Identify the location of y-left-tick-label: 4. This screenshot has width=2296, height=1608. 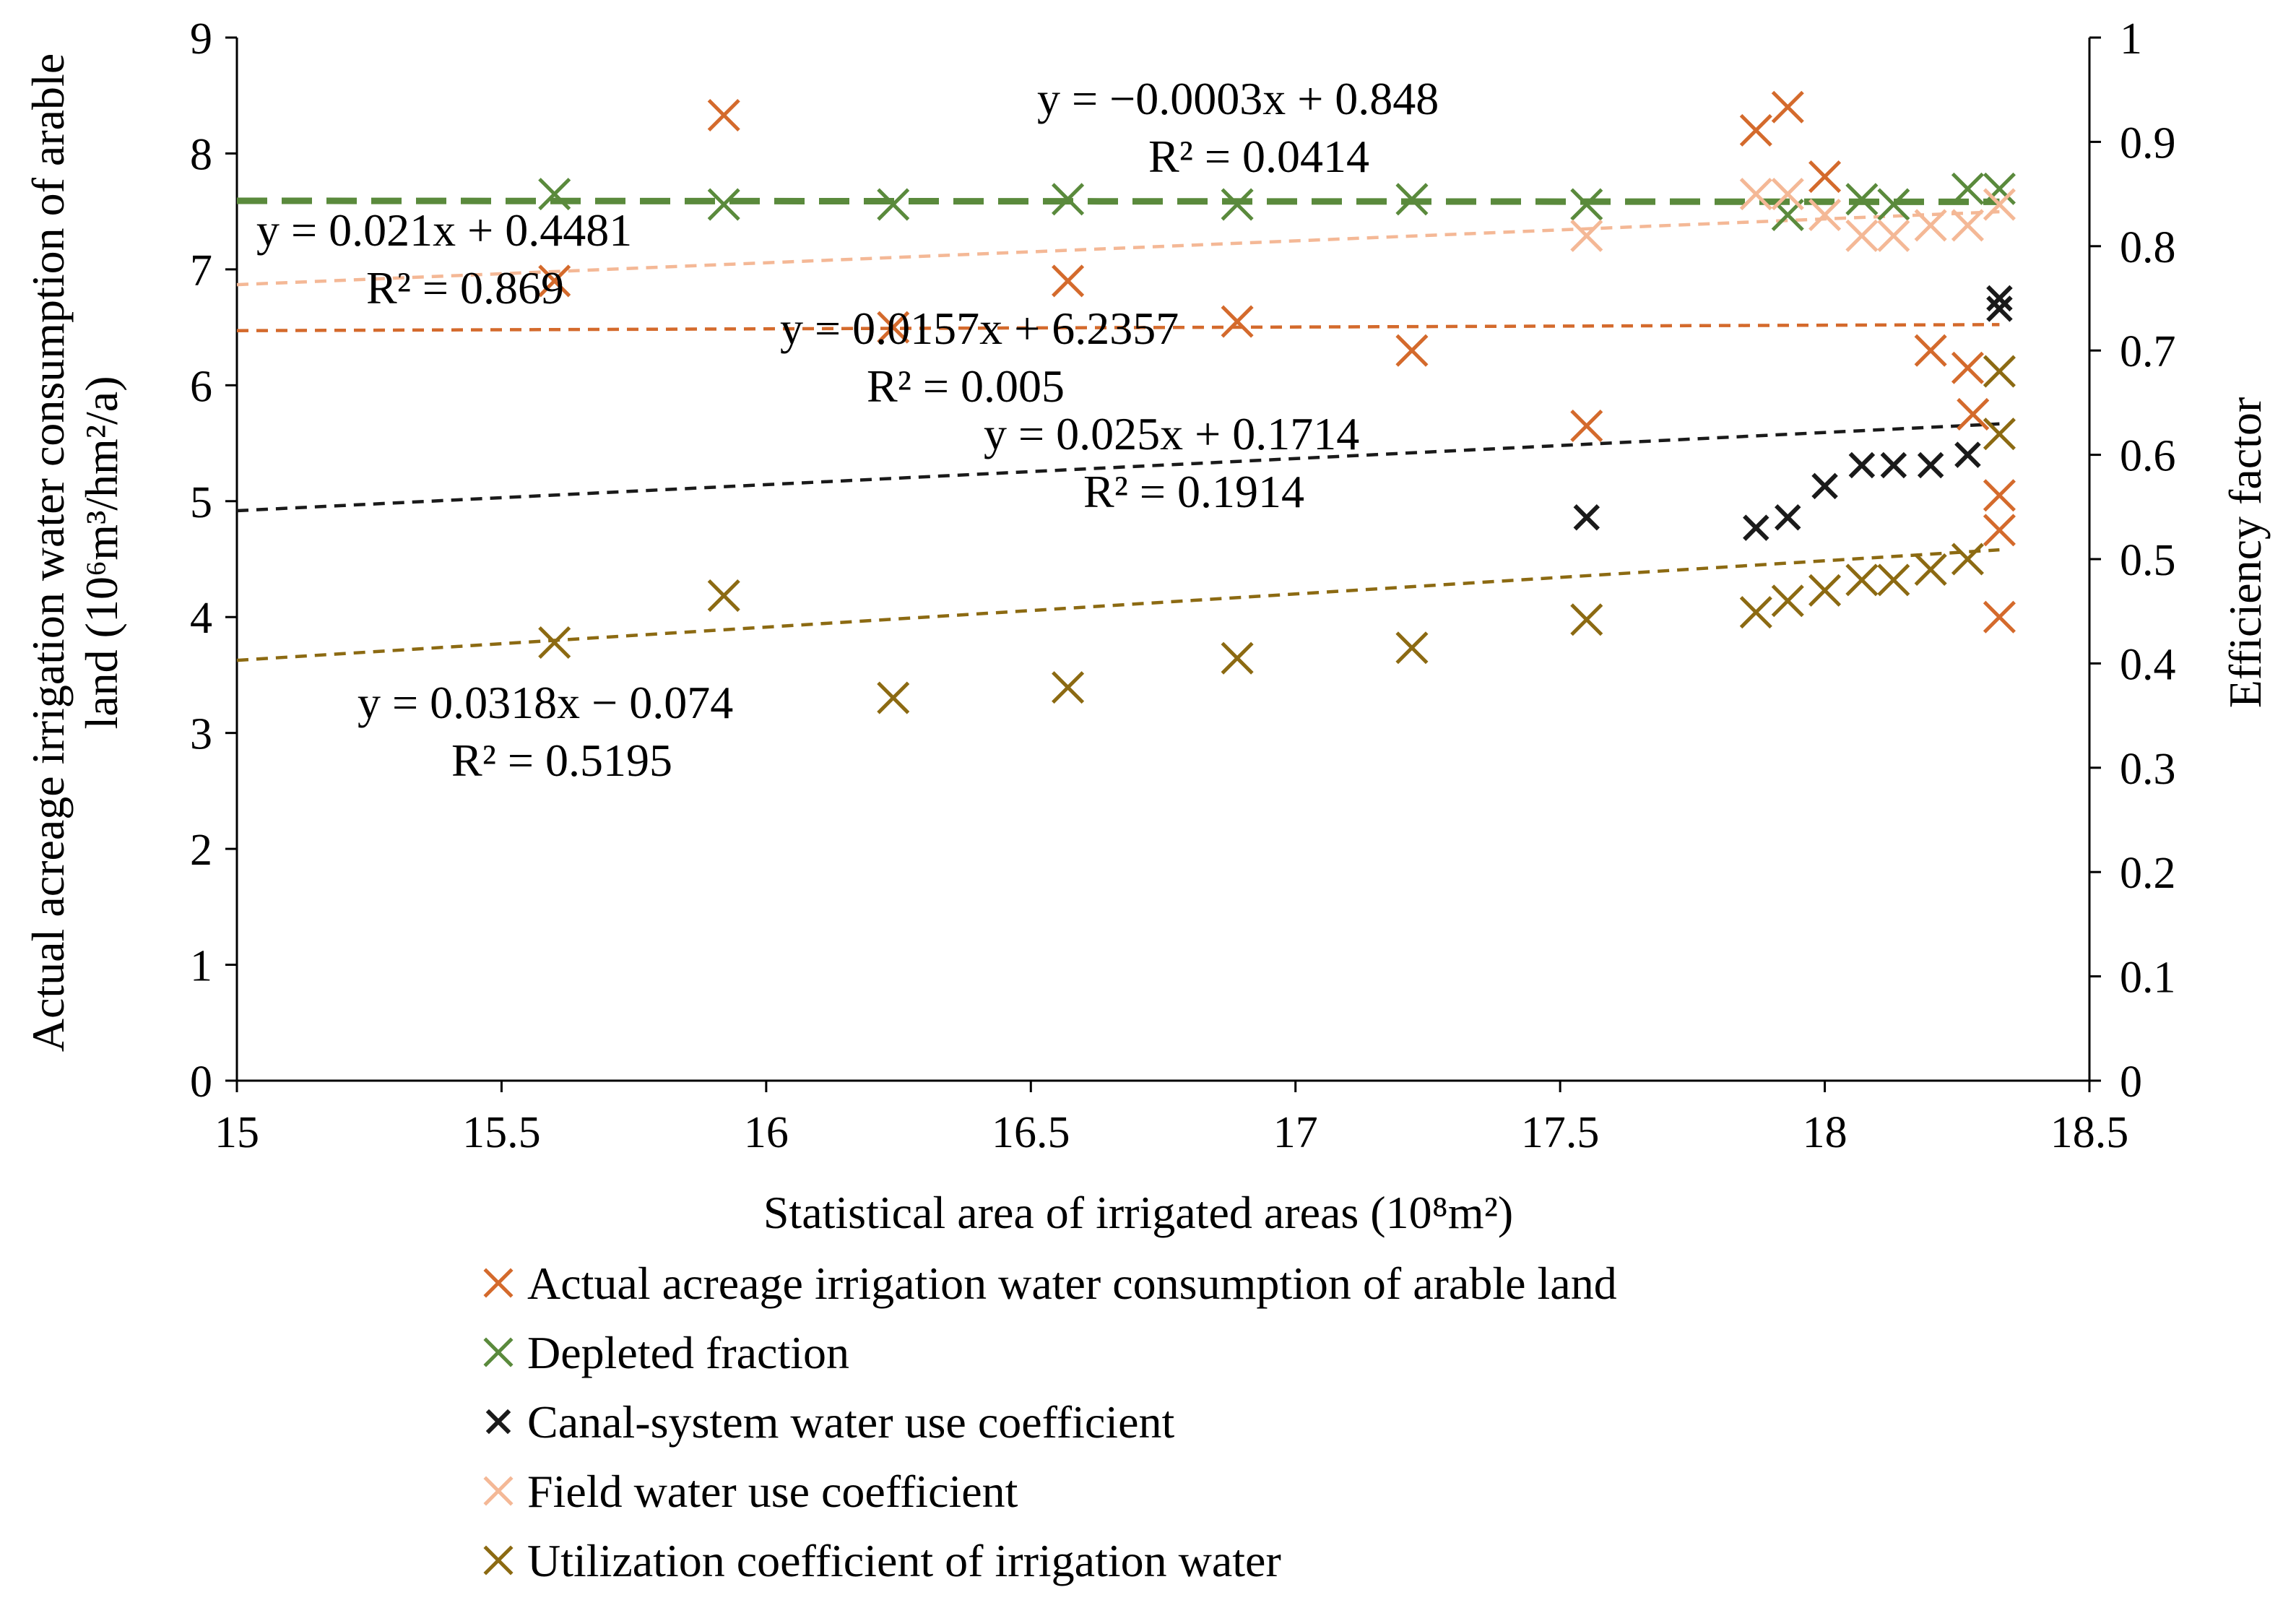
(201, 618).